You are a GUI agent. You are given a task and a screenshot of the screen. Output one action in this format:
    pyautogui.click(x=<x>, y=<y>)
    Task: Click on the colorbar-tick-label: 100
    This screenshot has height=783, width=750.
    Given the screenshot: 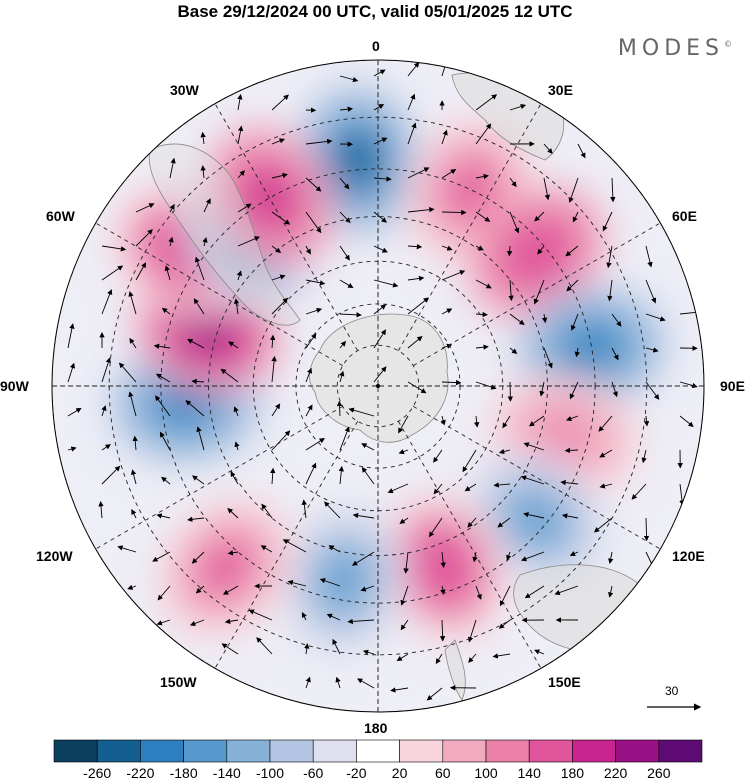 What is the action you would take?
    pyautogui.click(x=486, y=773)
    